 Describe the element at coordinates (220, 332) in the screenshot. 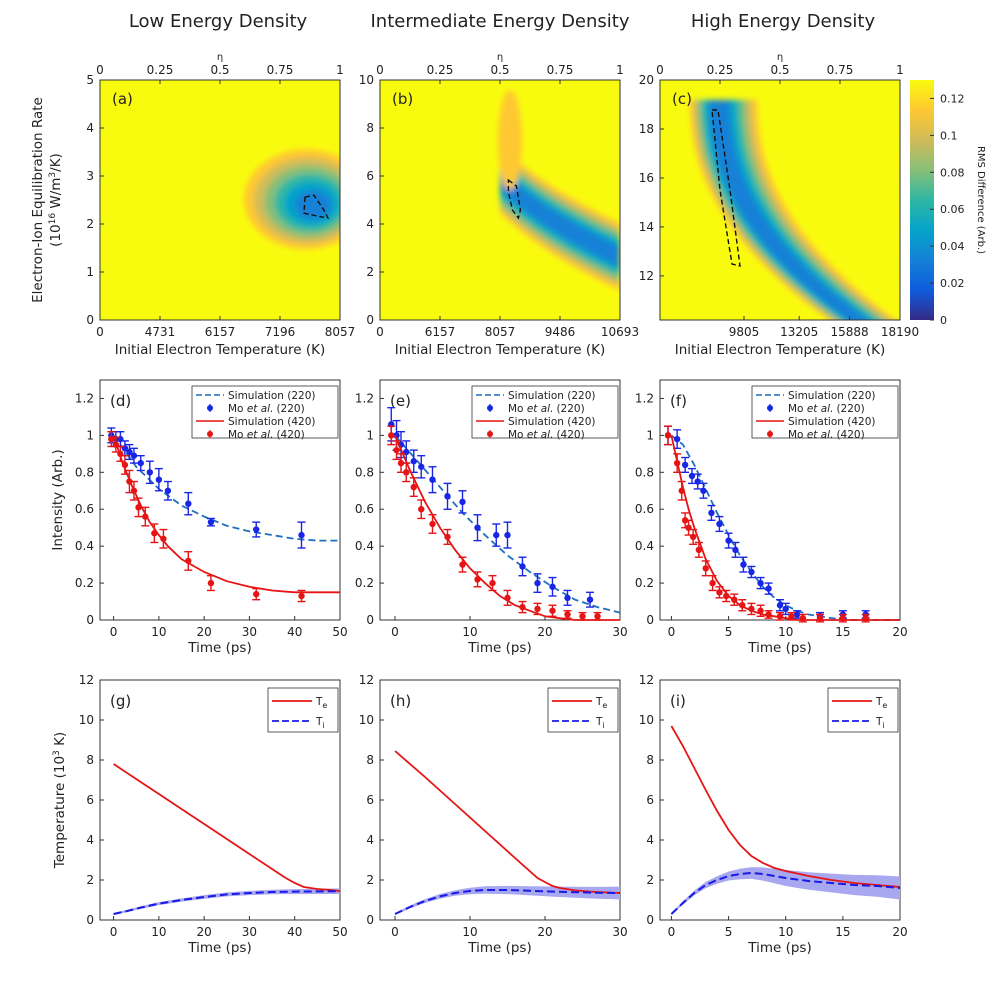

I see `x-tick-label: 6157` at that location.